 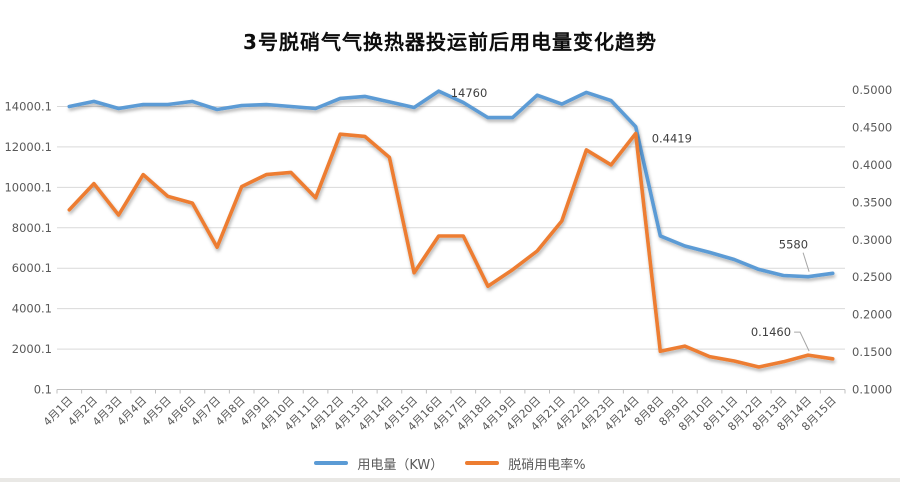 I want to click on right-axis-tick-label: 0.2500, so click(x=872, y=277).